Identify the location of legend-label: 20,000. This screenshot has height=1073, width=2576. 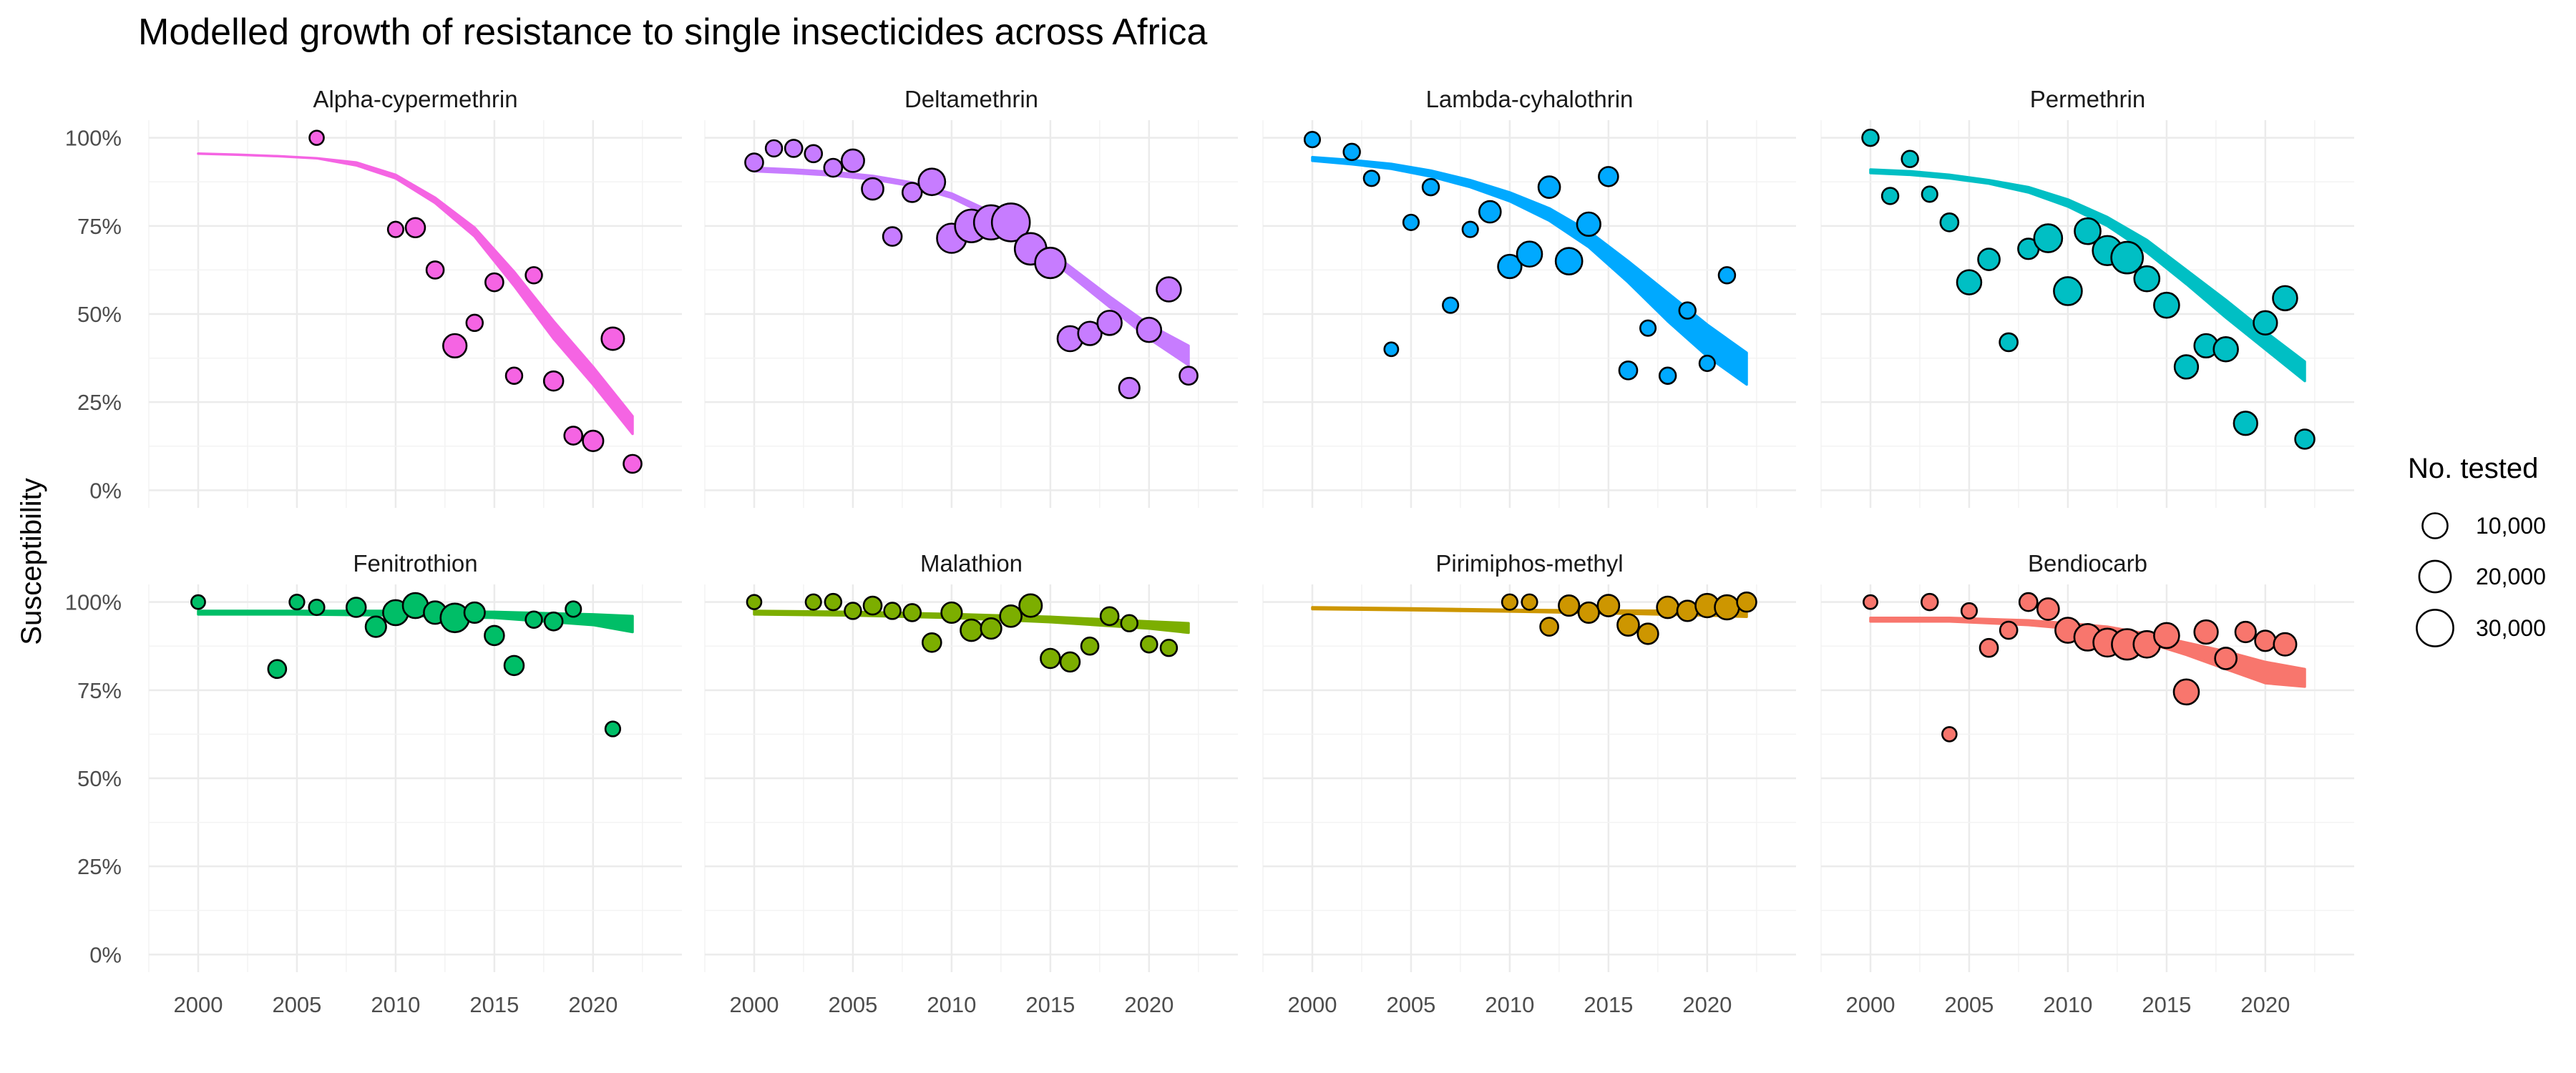
(2511, 576).